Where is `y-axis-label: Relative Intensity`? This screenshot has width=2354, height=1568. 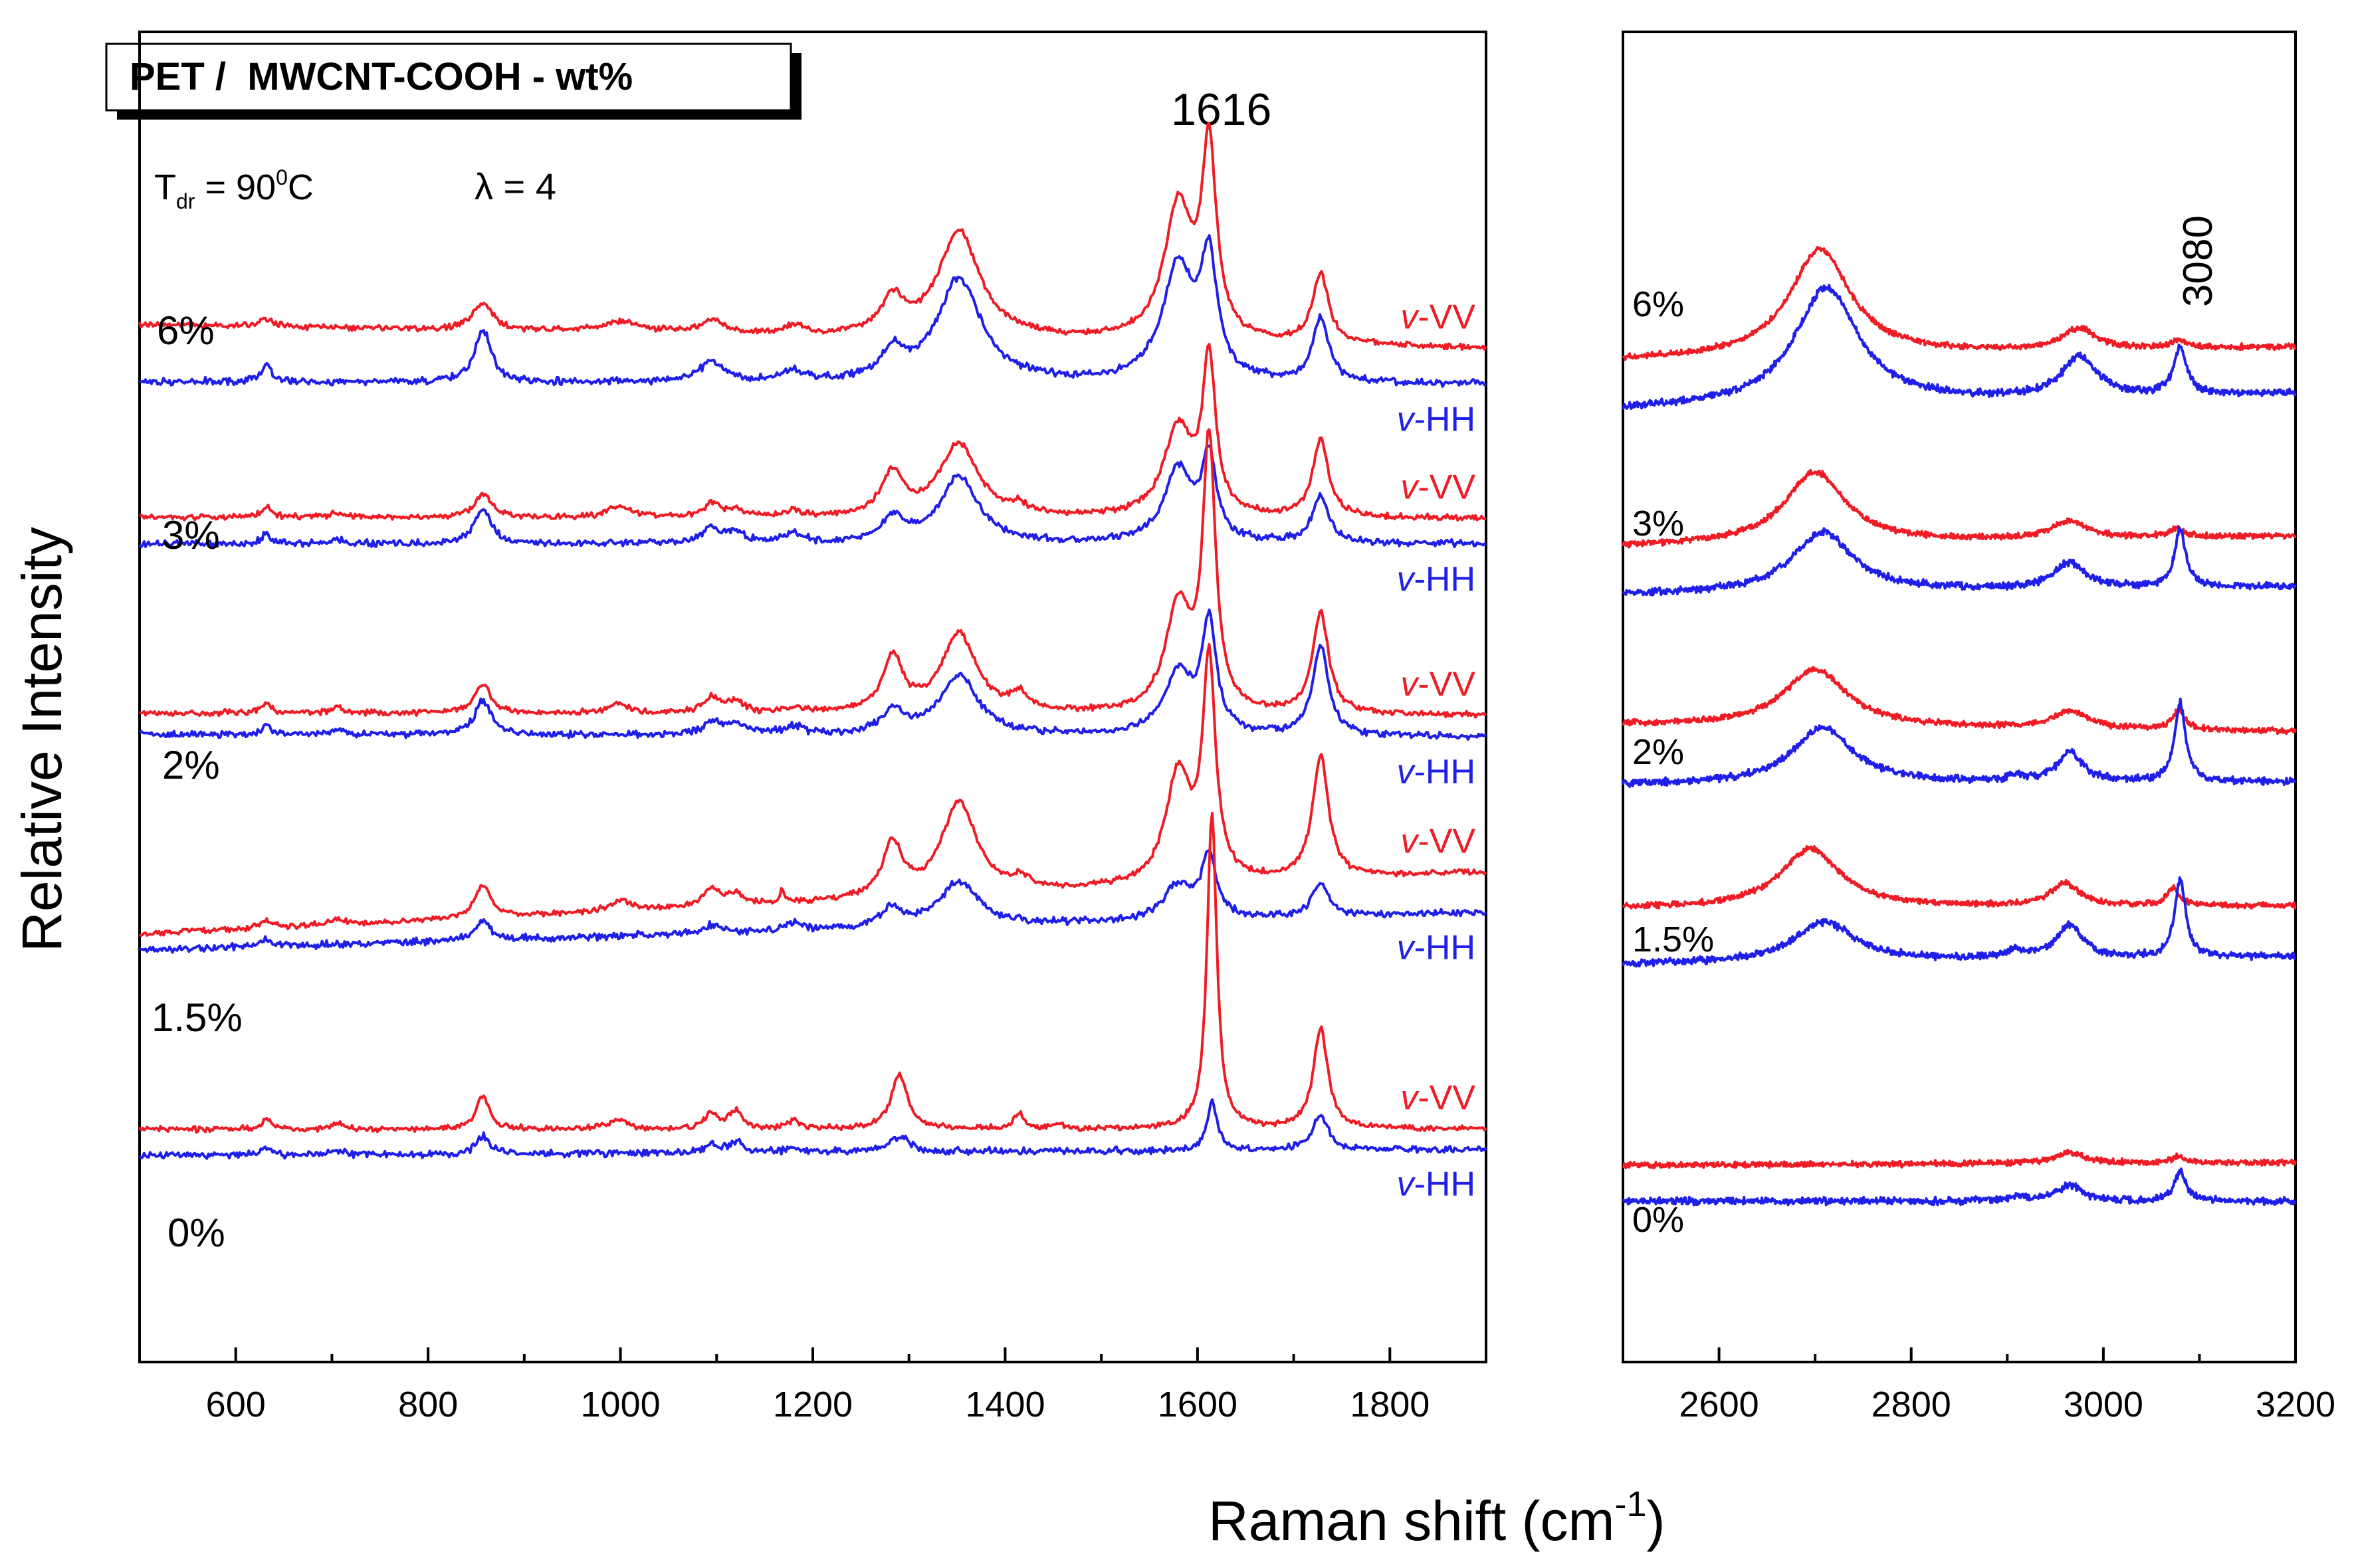 y-axis-label: Relative Intensity is located at coordinates (42, 739).